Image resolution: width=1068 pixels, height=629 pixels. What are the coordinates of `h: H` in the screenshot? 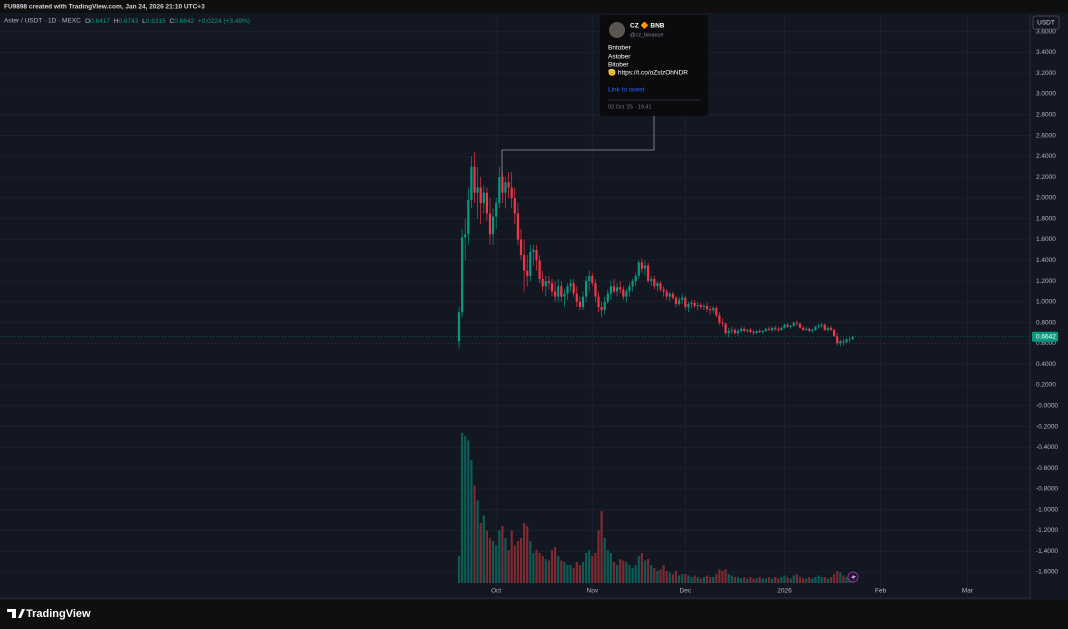 It's located at (116, 21).